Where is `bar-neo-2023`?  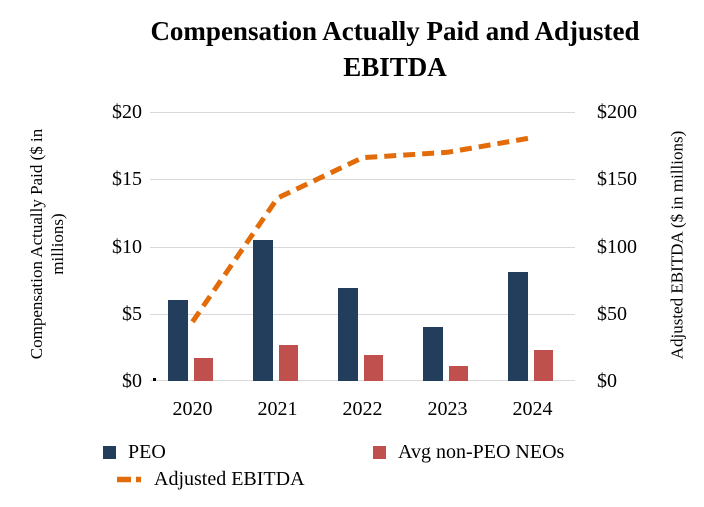 bar-neo-2023 is located at coordinates (458, 373).